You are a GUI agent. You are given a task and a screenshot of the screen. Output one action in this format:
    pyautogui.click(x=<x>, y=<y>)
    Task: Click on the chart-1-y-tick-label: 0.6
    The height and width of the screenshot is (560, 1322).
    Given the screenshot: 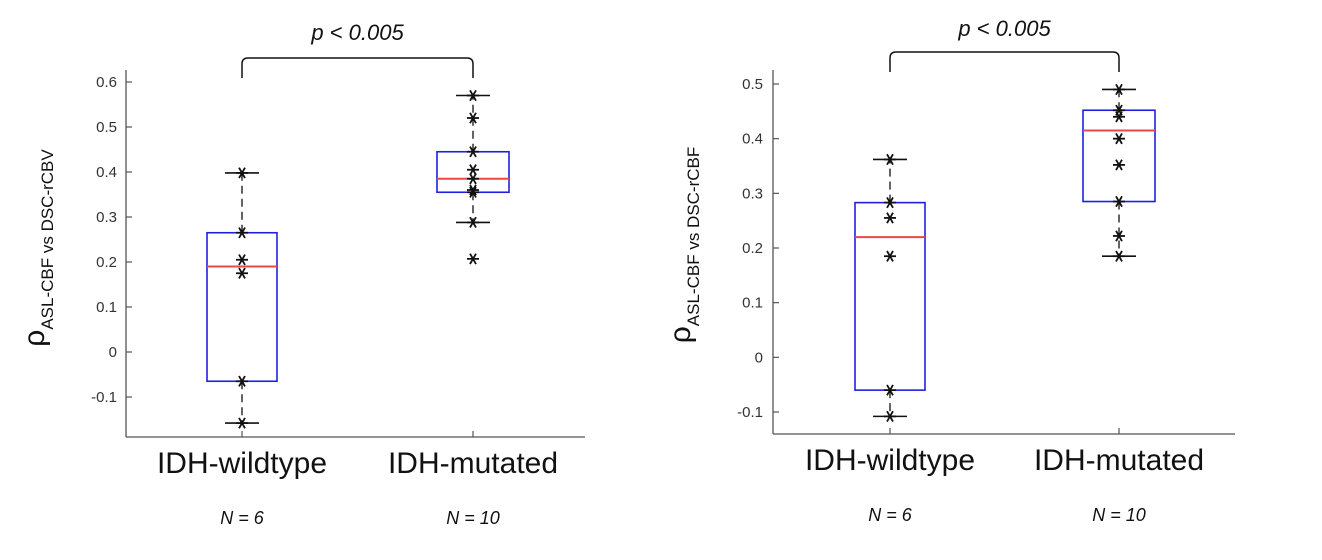 What is the action you would take?
    pyautogui.click(x=106, y=82)
    